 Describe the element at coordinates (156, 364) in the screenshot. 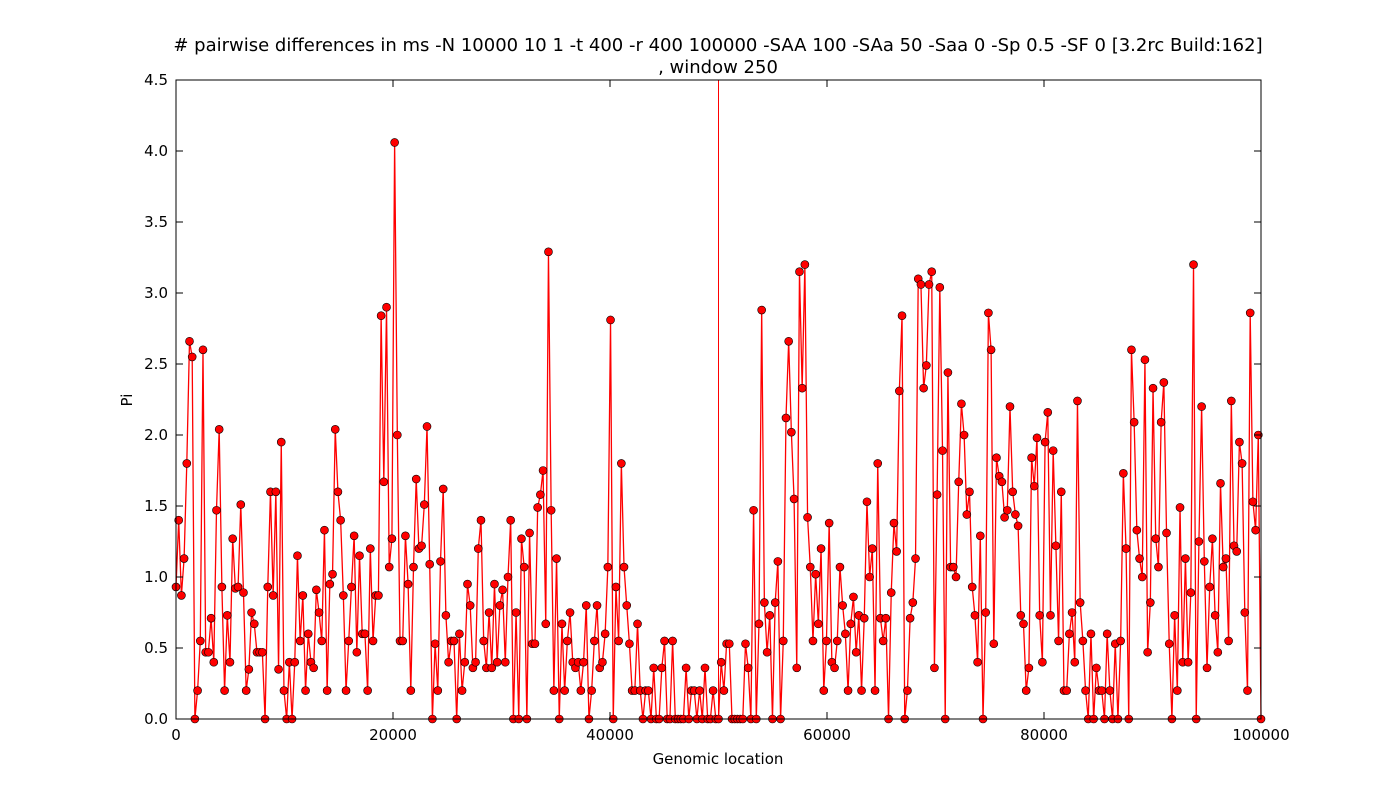

I see `y-tick-label: 2.5` at that location.